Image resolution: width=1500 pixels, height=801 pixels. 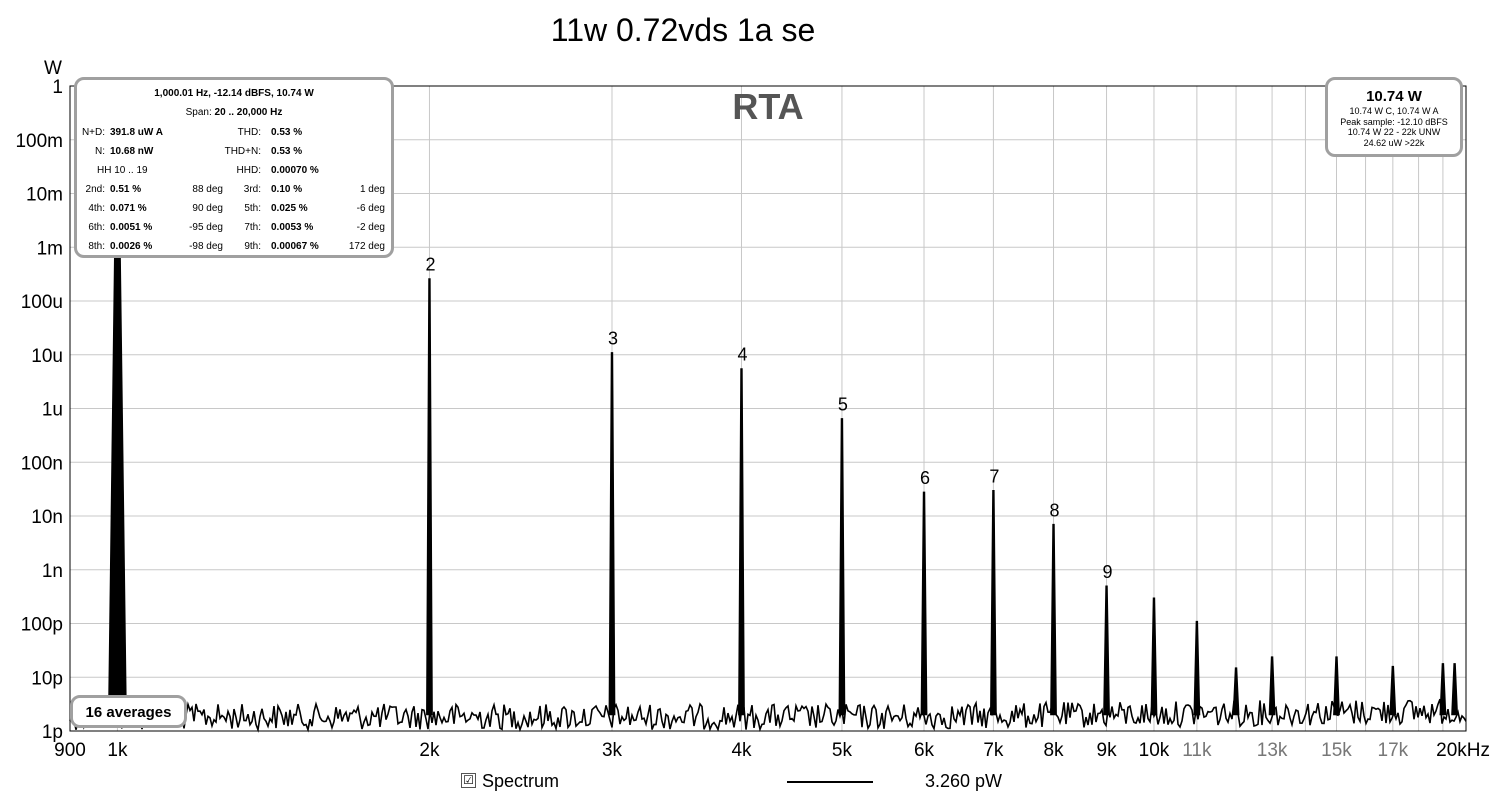 What do you see at coordinates (683, 30) in the screenshot?
I see `chart-title: 11w 0.72vds 1a se` at bounding box center [683, 30].